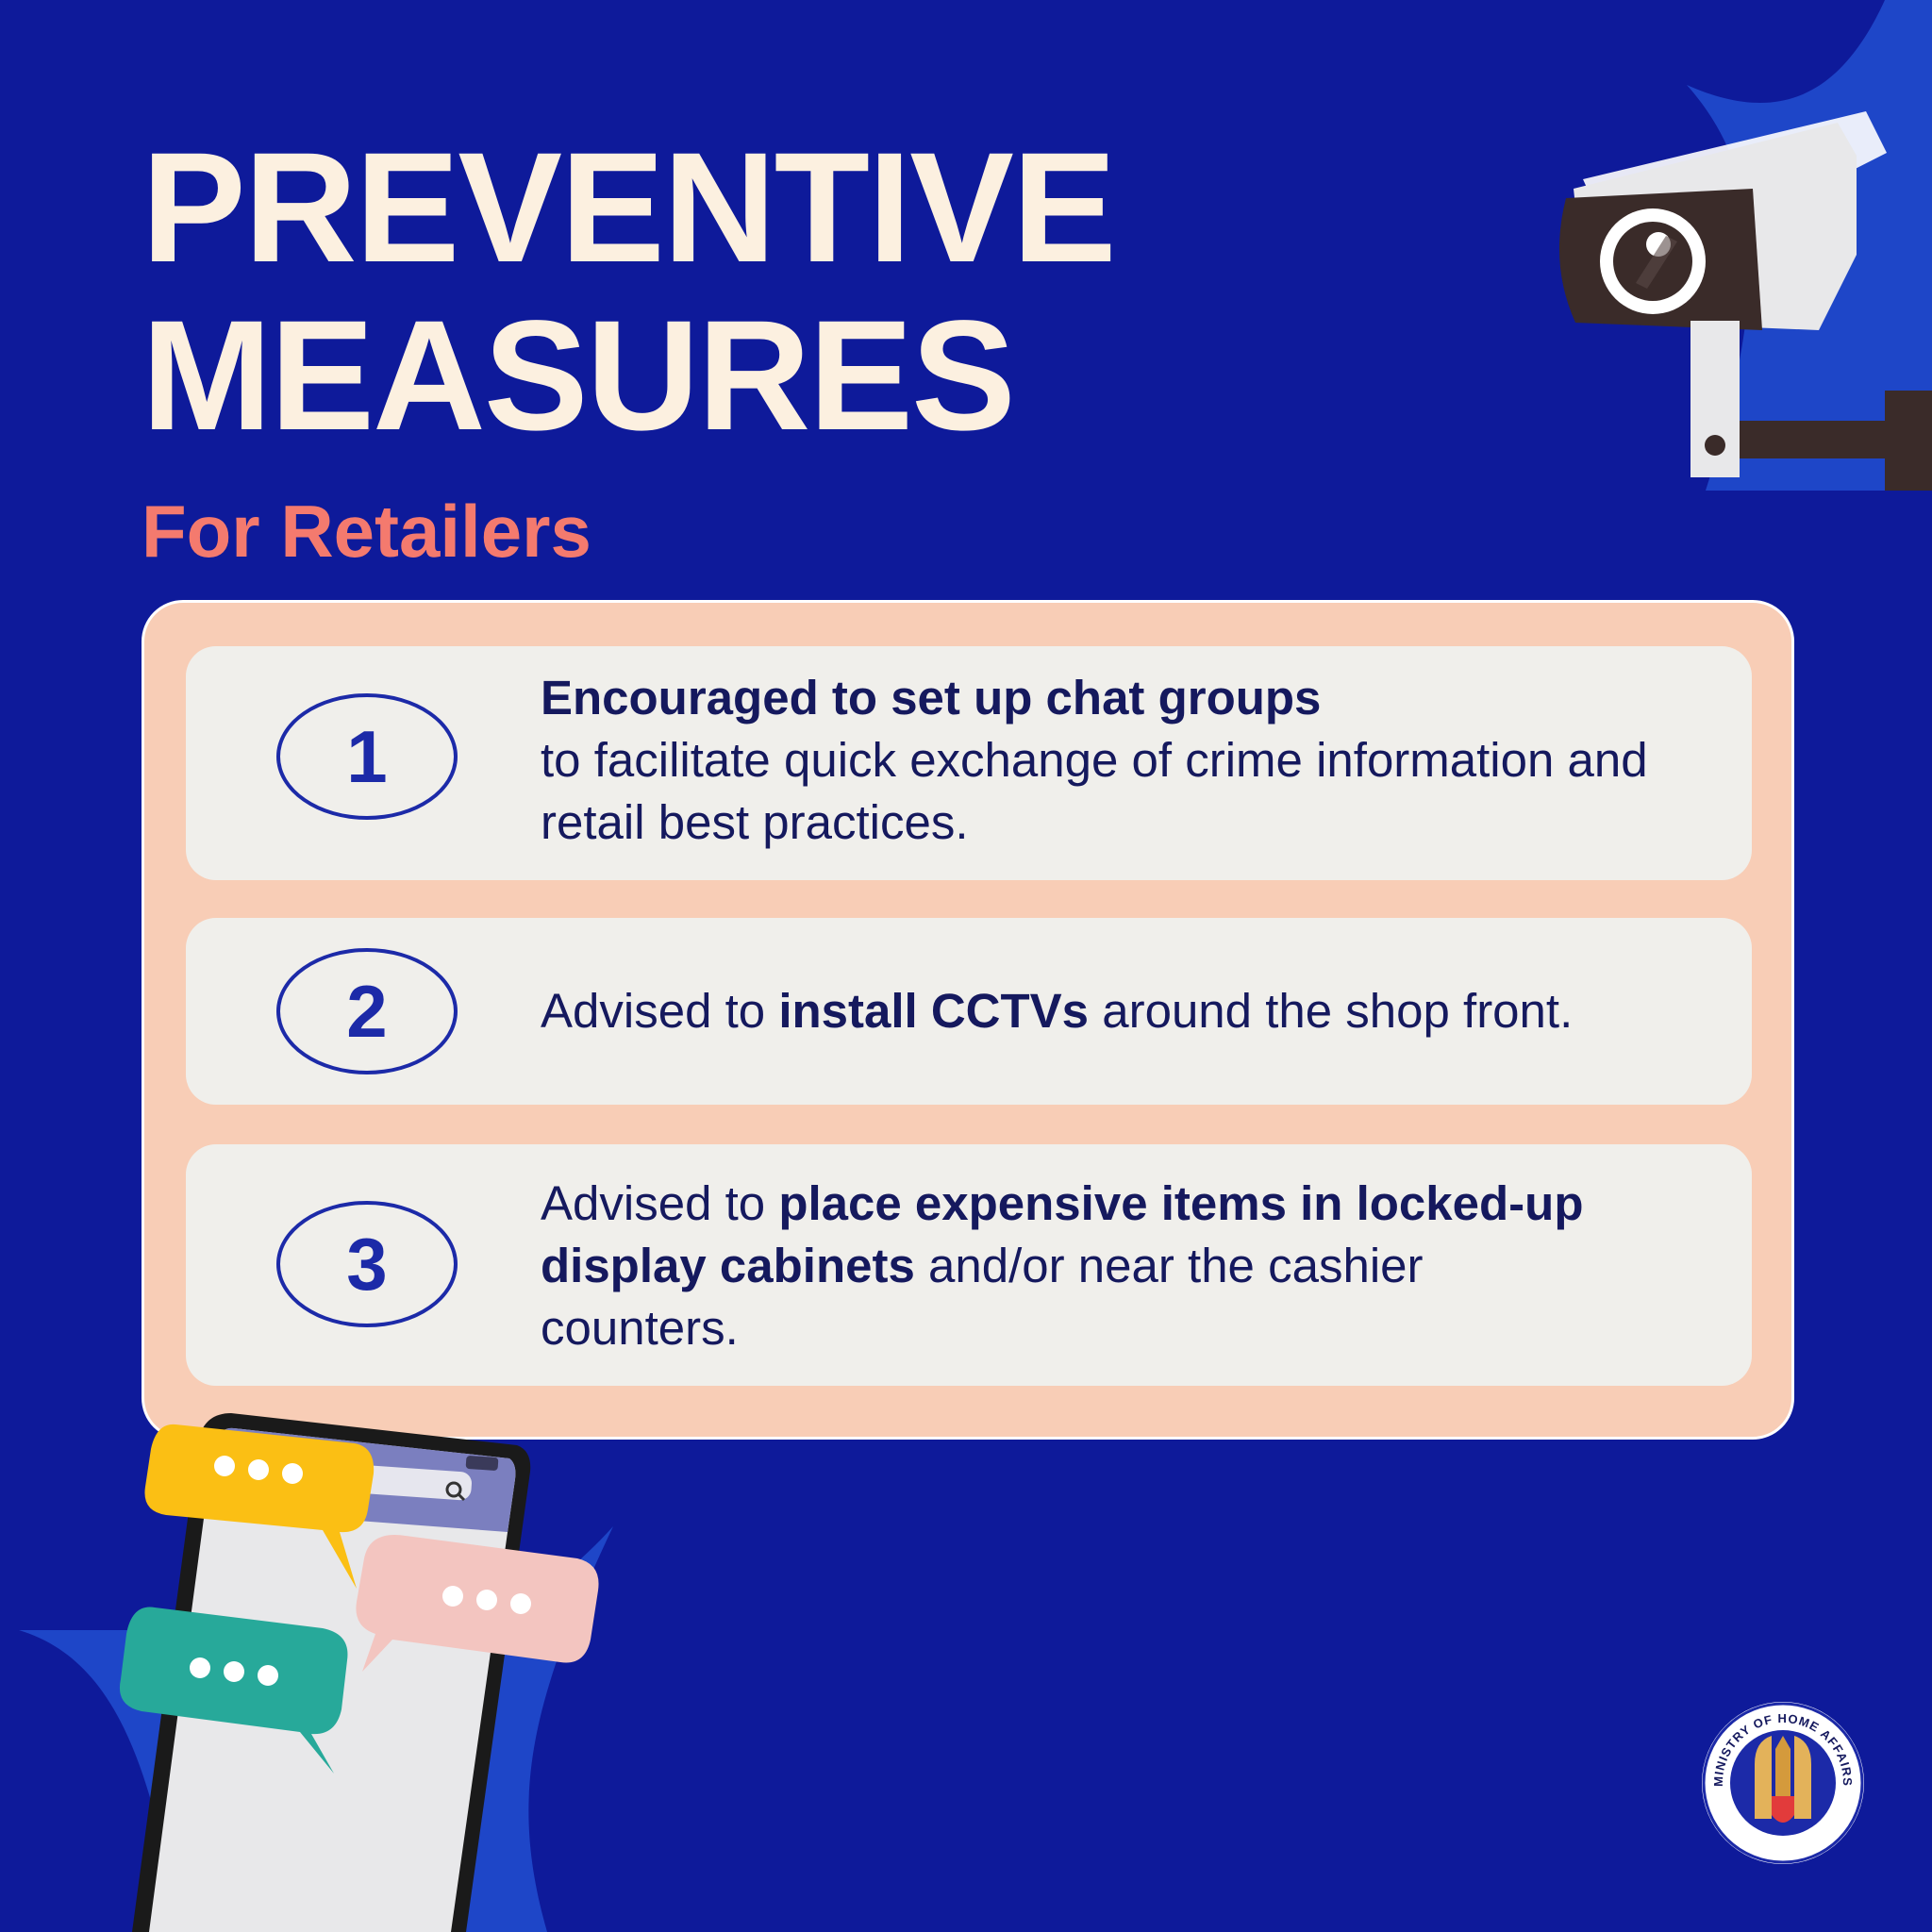 The width and height of the screenshot is (1932, 1932). What do you see at coordinates (1783, 1783) in the screenshot?
I see `ministry-logo-icon: MINISTRY OF HOME AFFAIRS` at bounding box center [1783, 1783].